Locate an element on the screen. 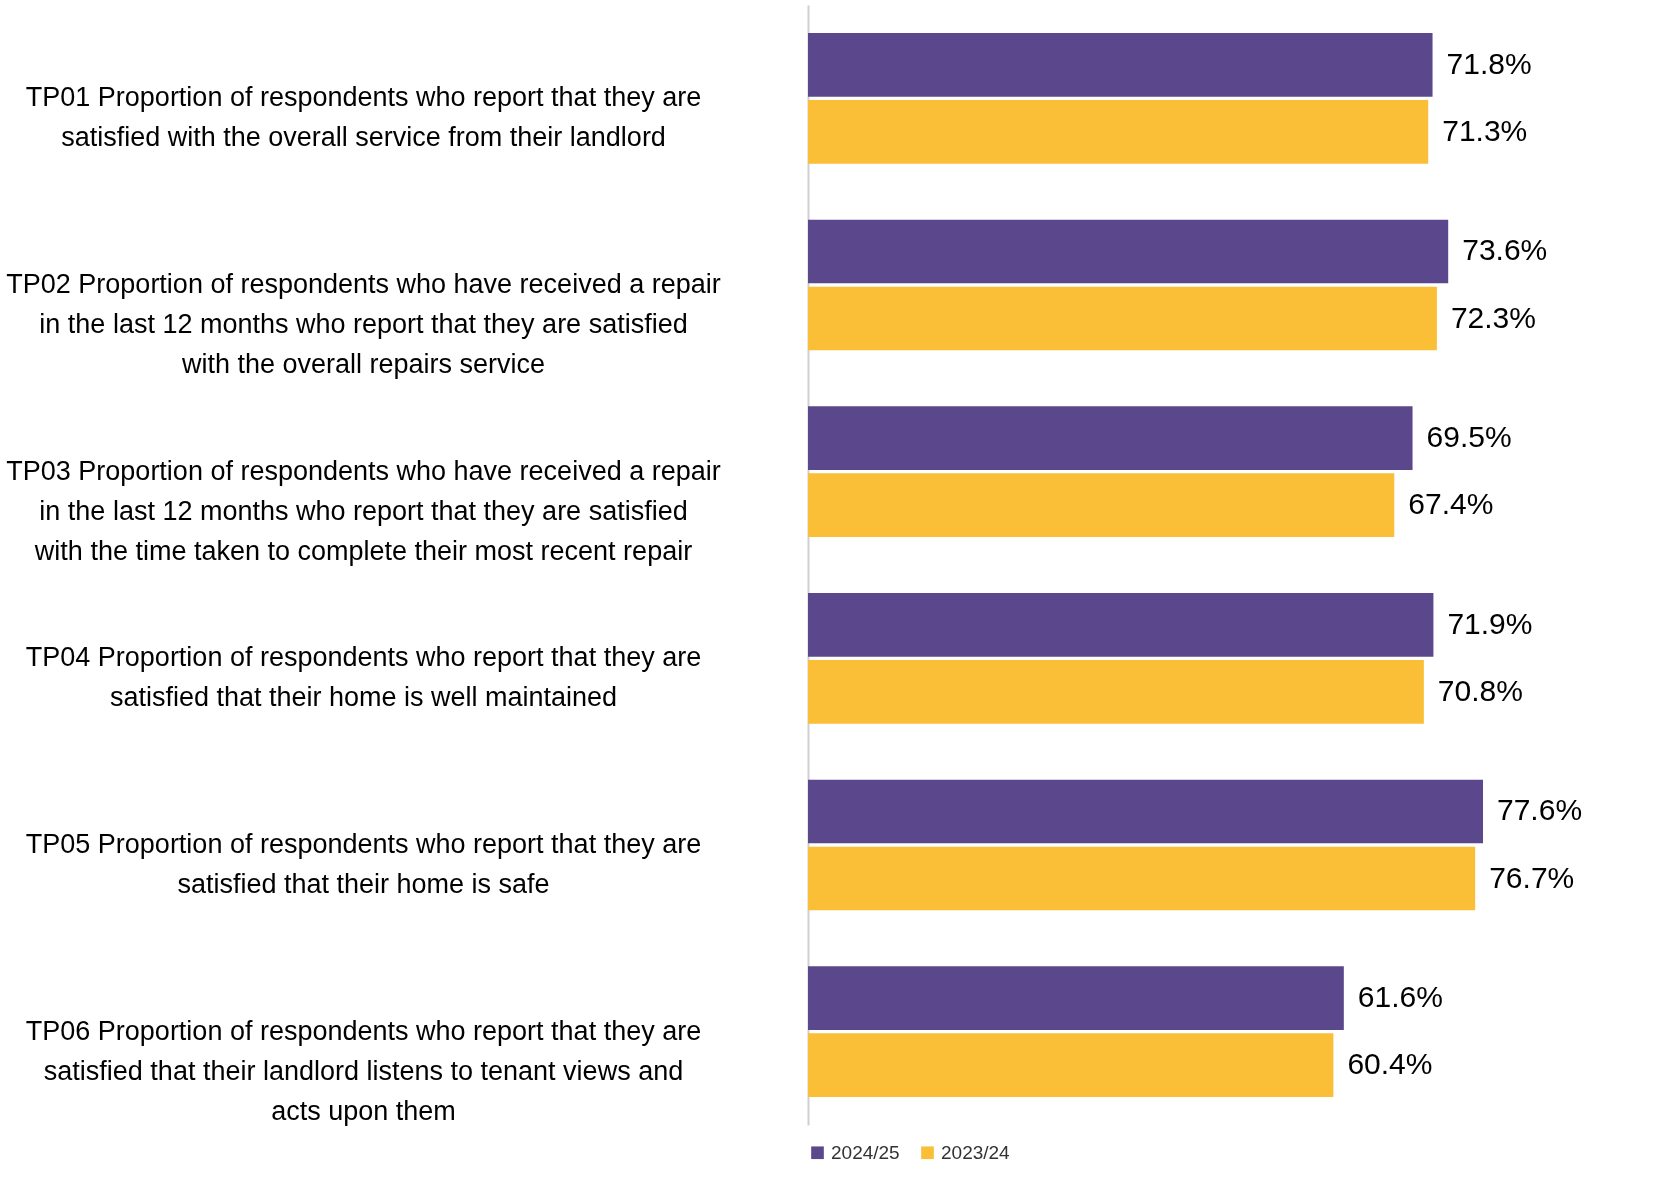 The width and height of the screenshot is (1670, 1189). y-tick-label: TP02 Proportion of respondents who have received a repair in the last 12 months who report that they are satisfied with the overall repairs service is located at coordinates (363, 324).